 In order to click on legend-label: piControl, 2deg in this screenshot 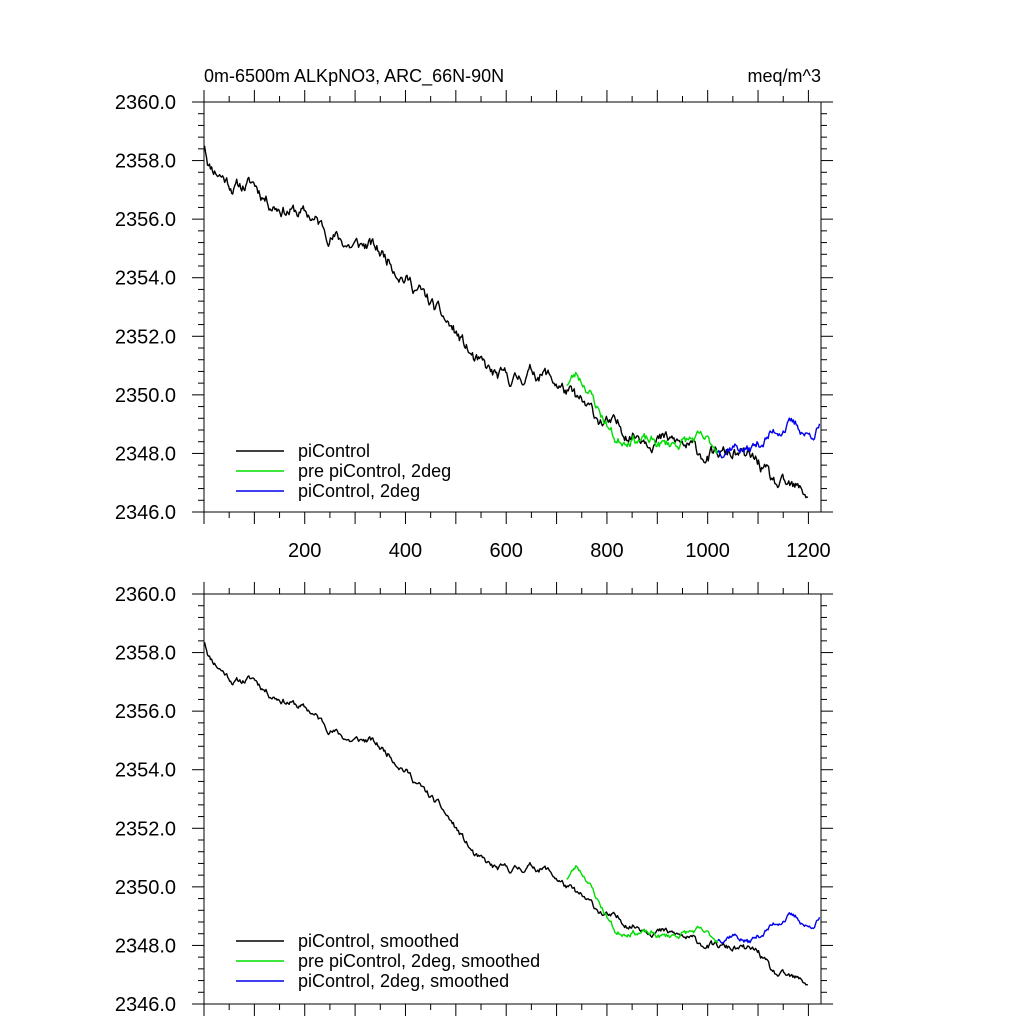, I will do `click(359, 491)`.